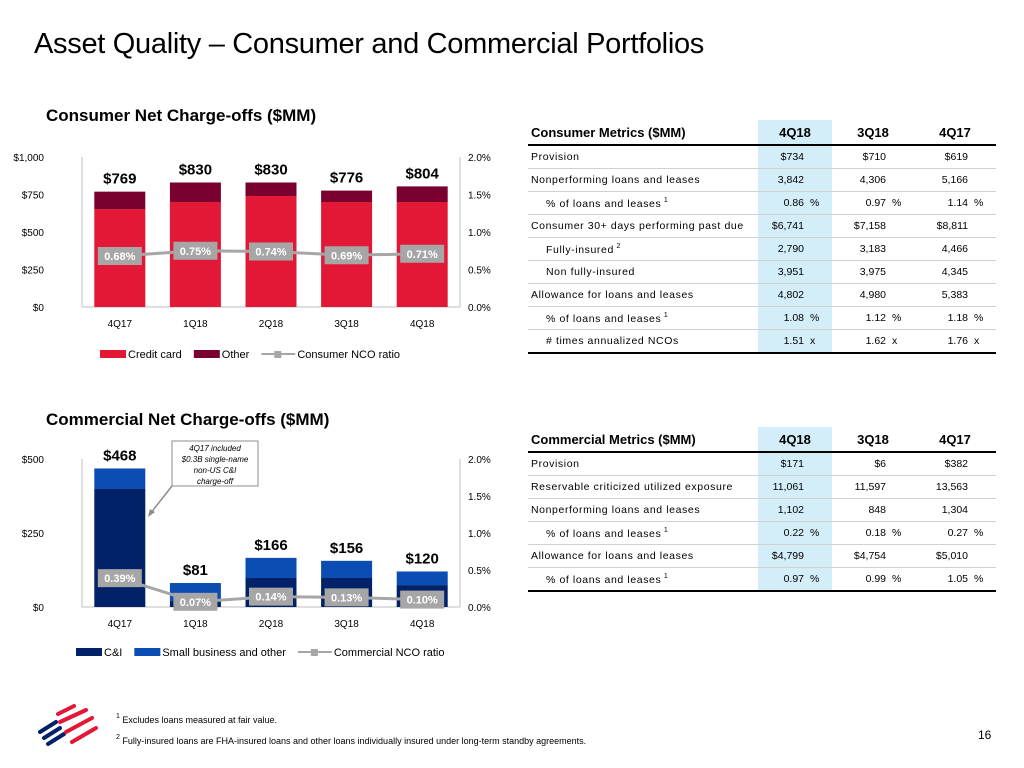 This screenshot has width=1024, height=768. I want to click on annotation-text: charge-off, so click(215, 481).